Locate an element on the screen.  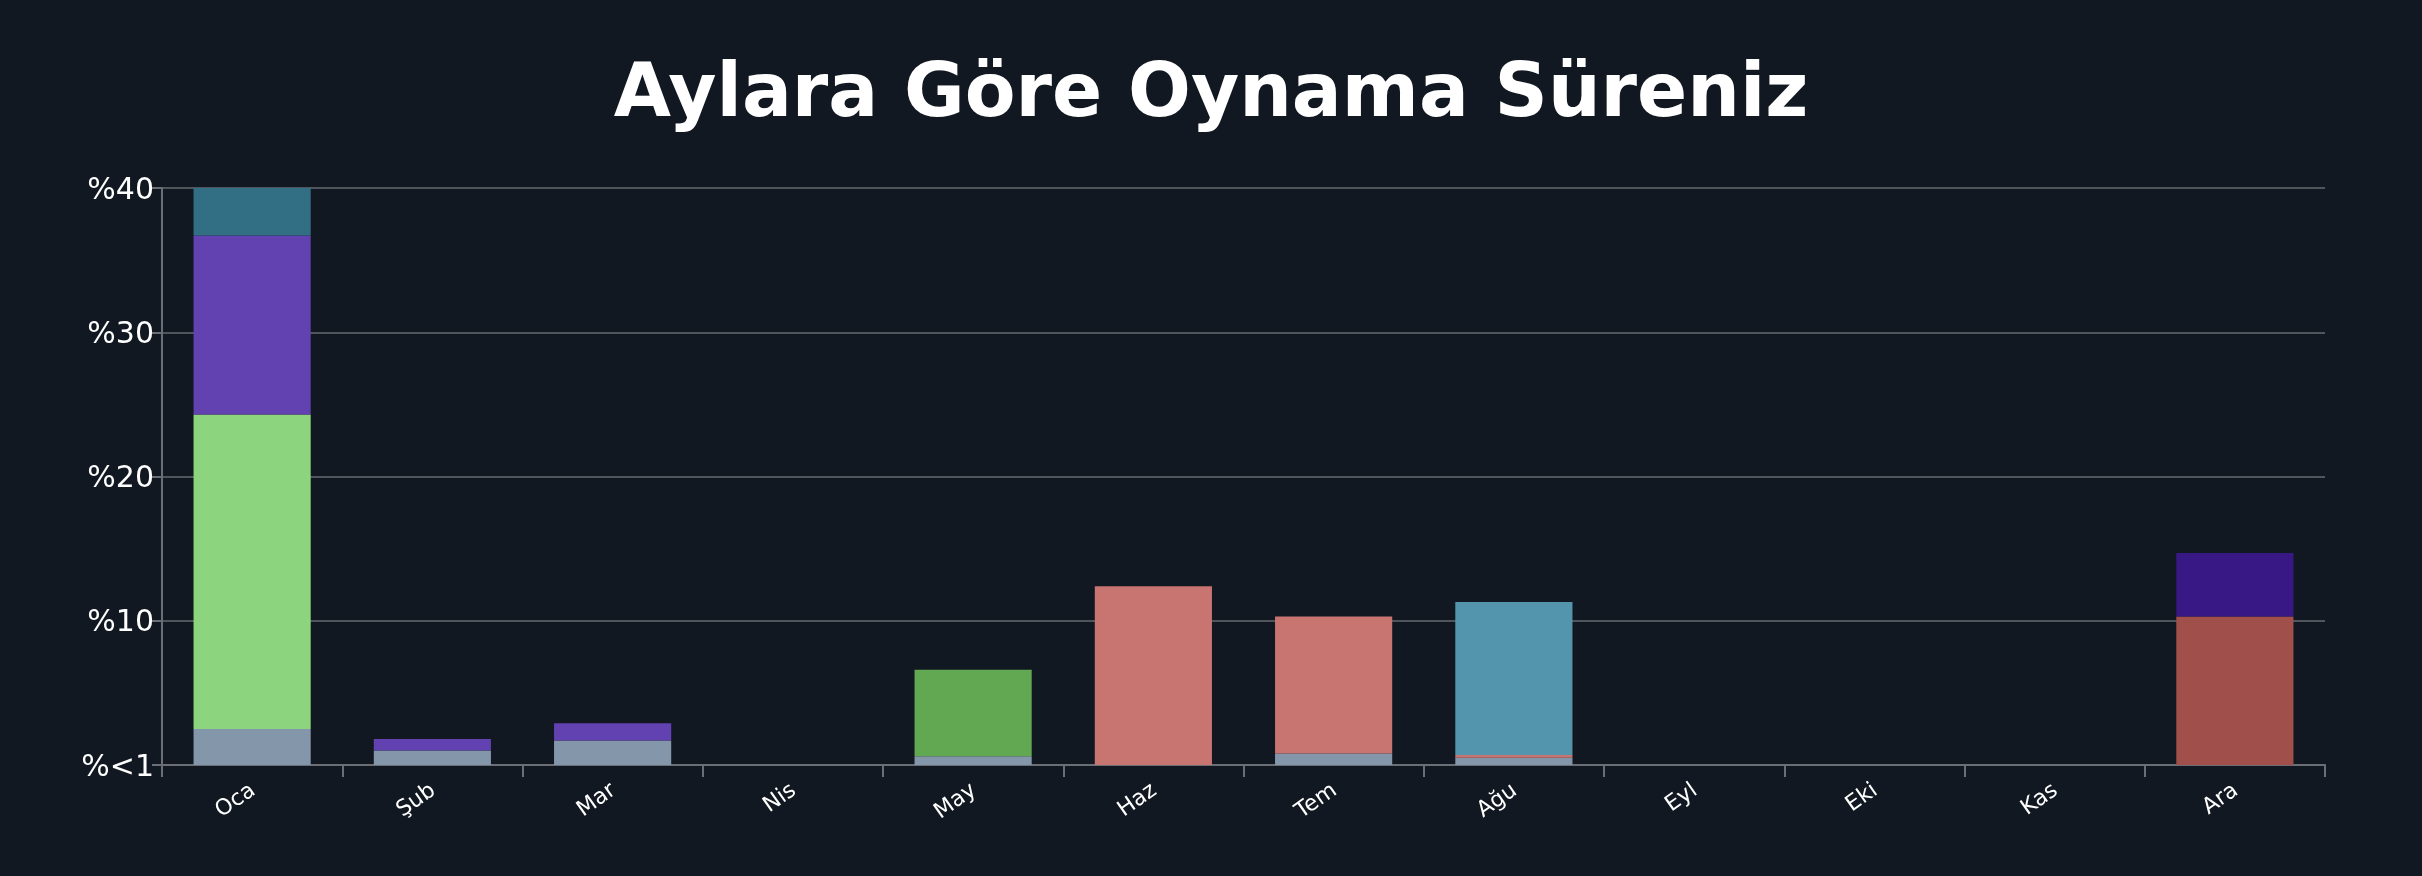
x-tick-label: Nis is located at coordinates (779, 796).